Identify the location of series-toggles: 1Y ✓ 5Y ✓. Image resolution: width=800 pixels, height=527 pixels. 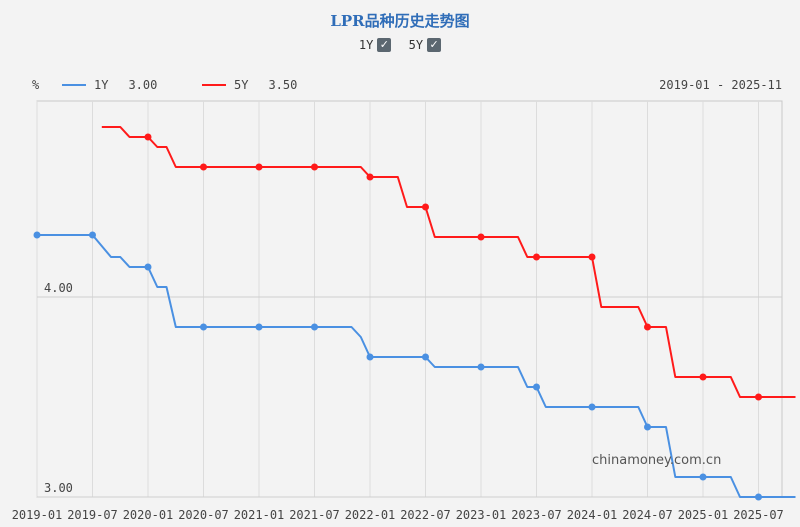
(400, 45).